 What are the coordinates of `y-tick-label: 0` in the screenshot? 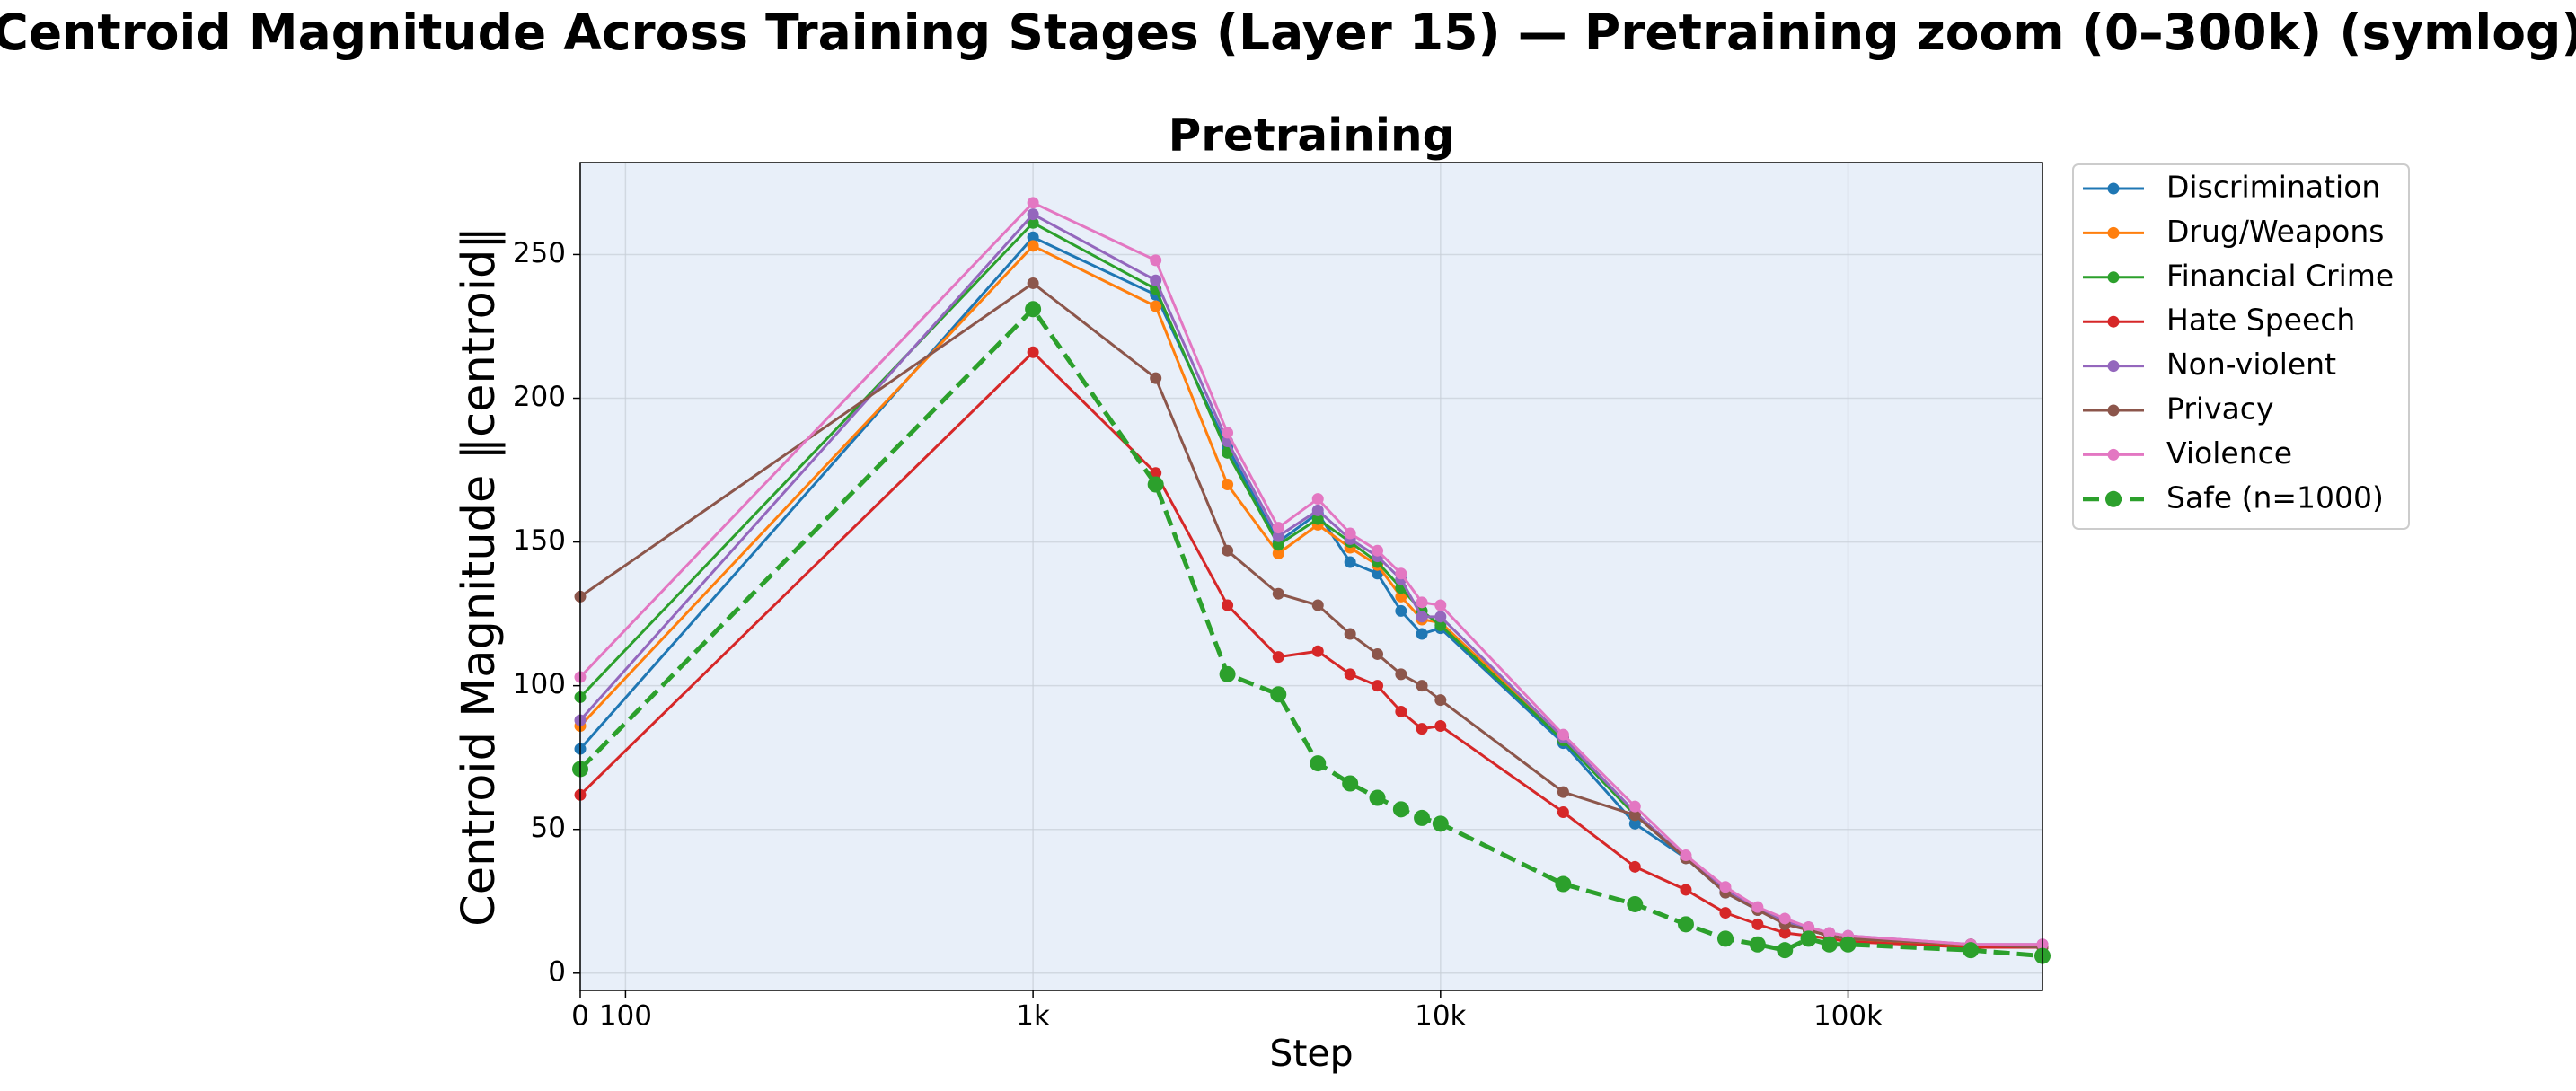 It's located at (557, 971).